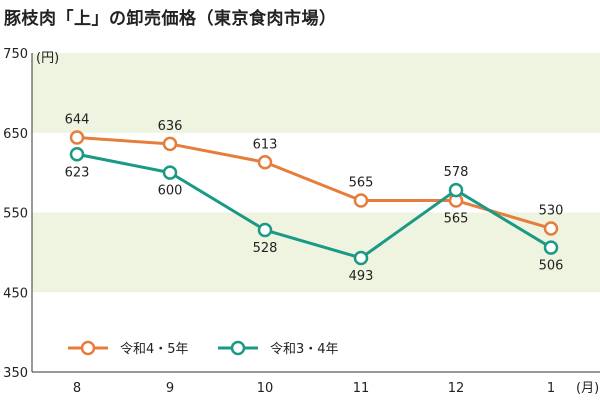 This screenshot has width=600, height=400. I want to click on label-a-5: 530, so click(551, 210).